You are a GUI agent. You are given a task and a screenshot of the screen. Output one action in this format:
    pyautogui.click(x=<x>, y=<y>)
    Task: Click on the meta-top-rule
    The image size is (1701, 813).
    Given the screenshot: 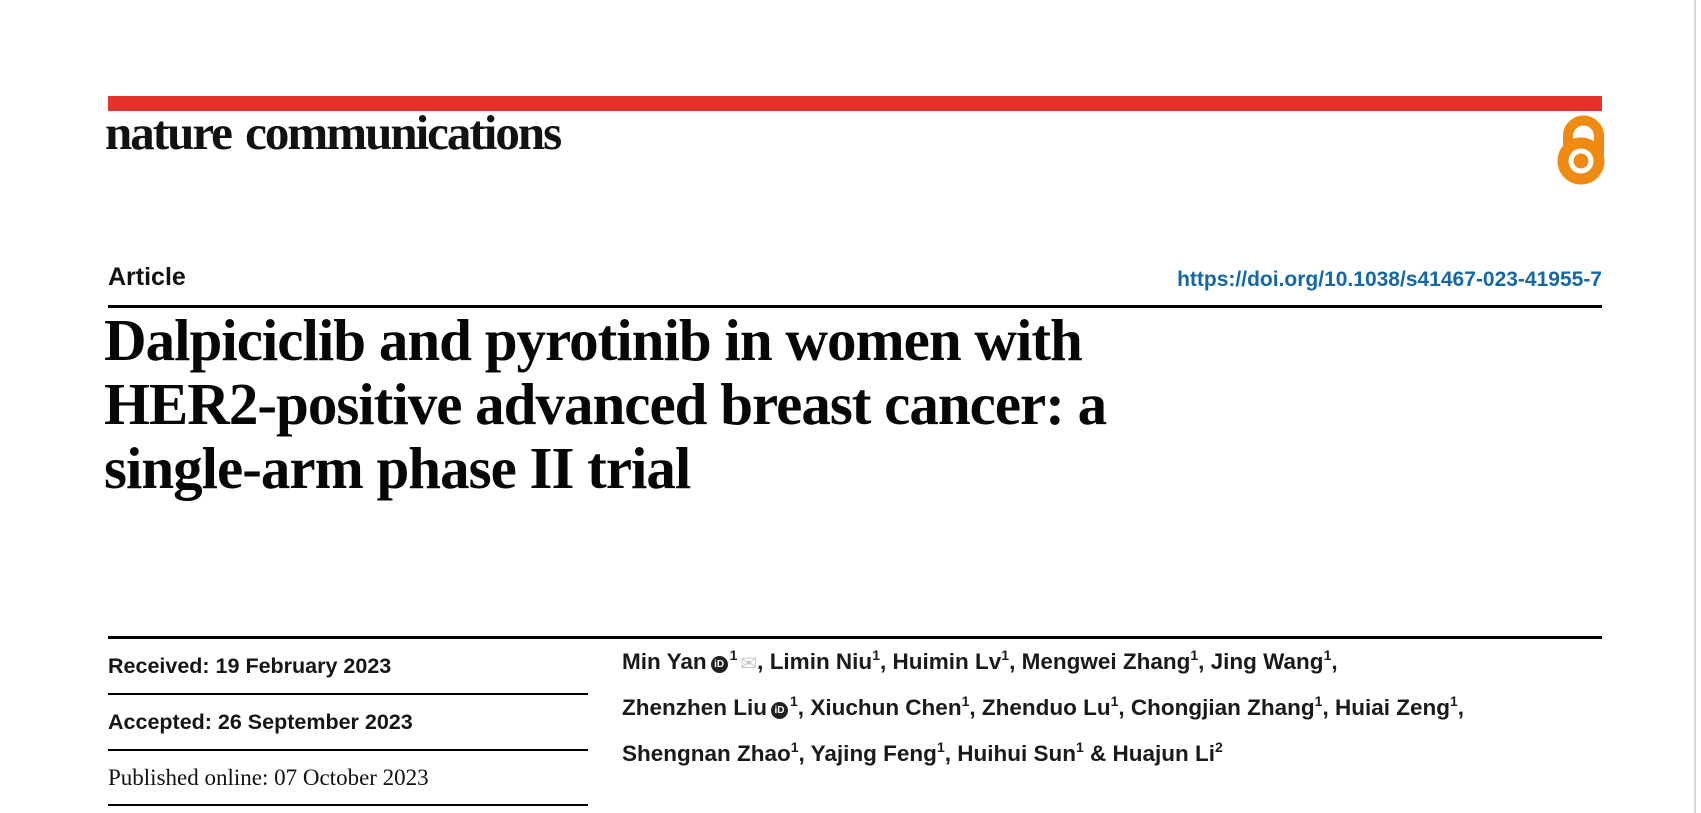 What is the action you would take?
    pyautogui.click(x=855, y=637)
    